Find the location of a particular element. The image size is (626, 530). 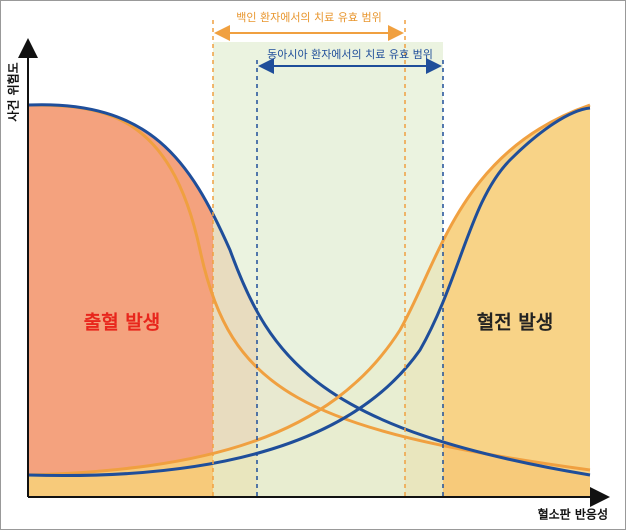

region-label: 혈전 발생 is located at coordinates (515, 322).